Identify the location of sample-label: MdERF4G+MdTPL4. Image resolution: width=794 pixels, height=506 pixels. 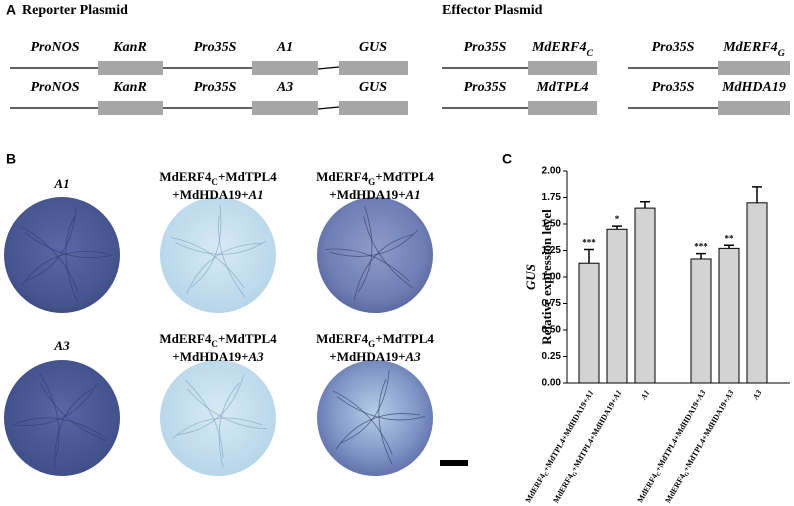
(375, 340).